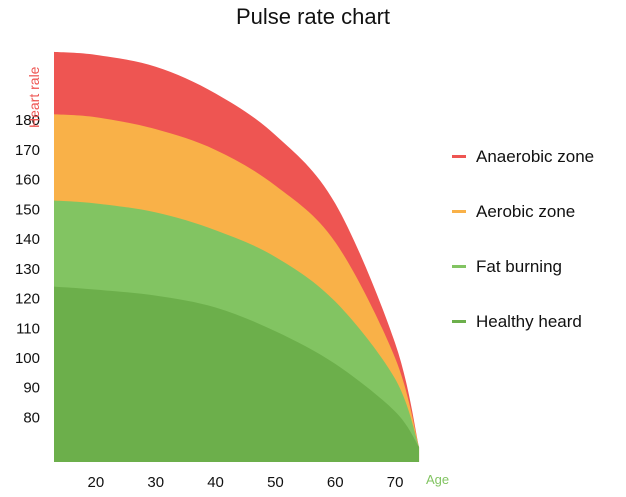 The image size is (626, 497). Describe the element at coordinates (437, 479) in the screenshot. I see `x-axis-label: Age` at that location.